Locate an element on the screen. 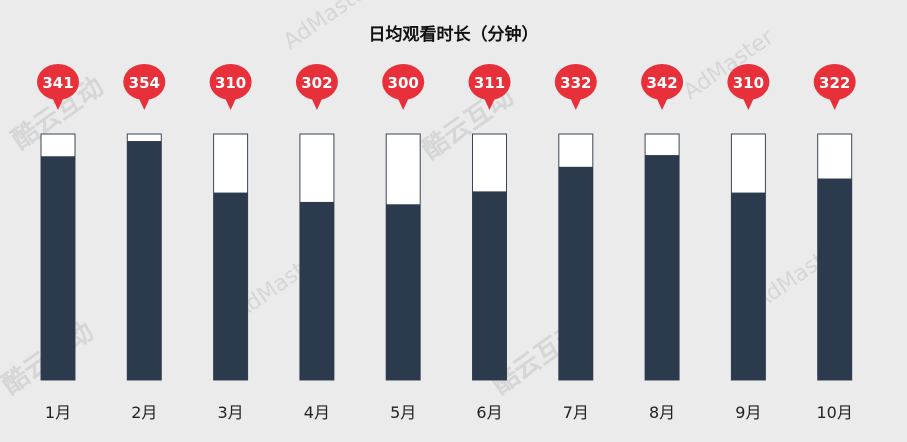 The image size is (907, 442). data-label: 342 is located at coordinates (661, 83).